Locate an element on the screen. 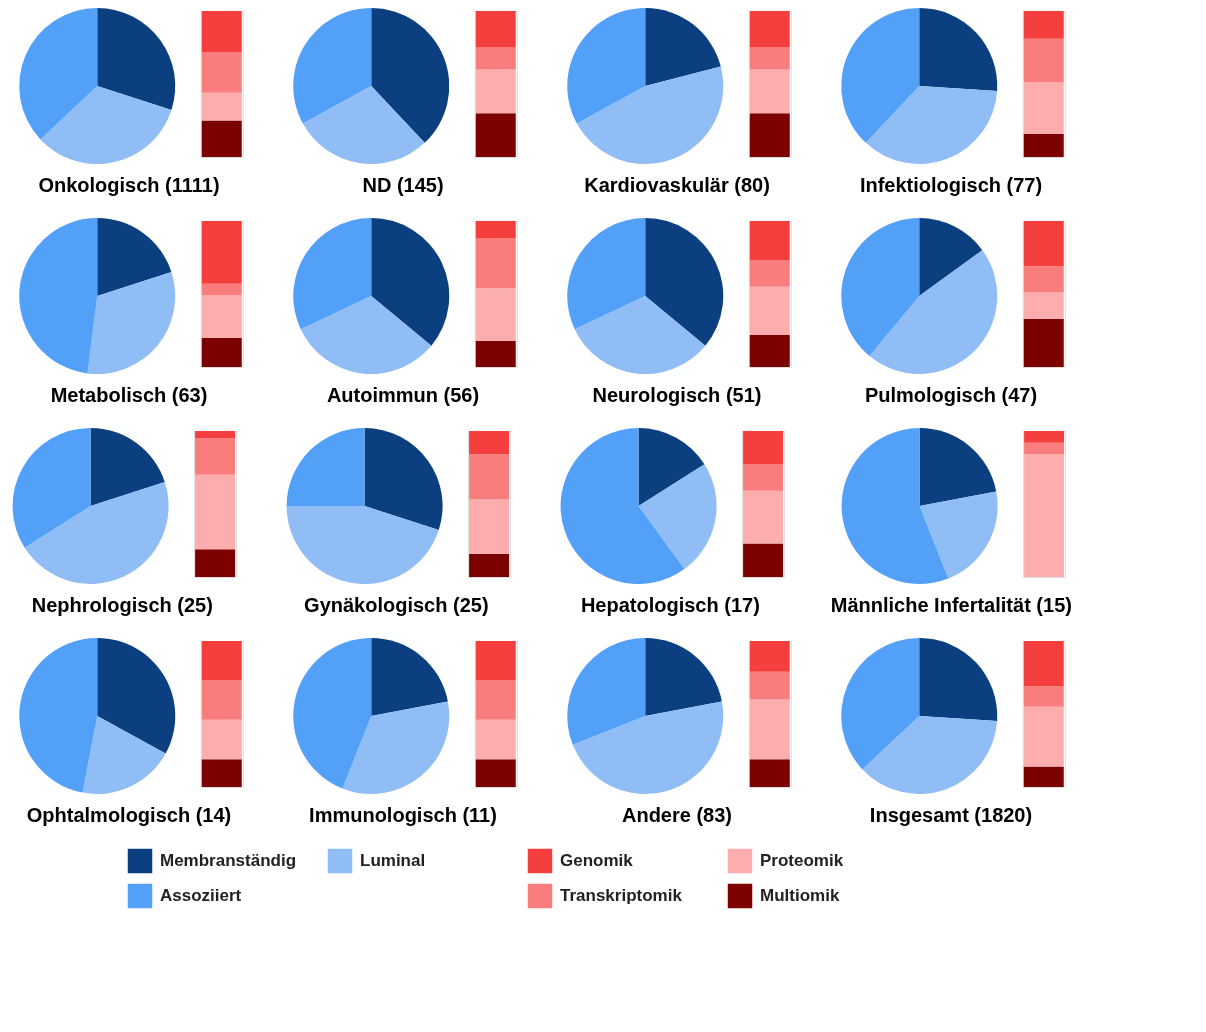  text: Autoimmun (56) is located at coordinates (403, 395).